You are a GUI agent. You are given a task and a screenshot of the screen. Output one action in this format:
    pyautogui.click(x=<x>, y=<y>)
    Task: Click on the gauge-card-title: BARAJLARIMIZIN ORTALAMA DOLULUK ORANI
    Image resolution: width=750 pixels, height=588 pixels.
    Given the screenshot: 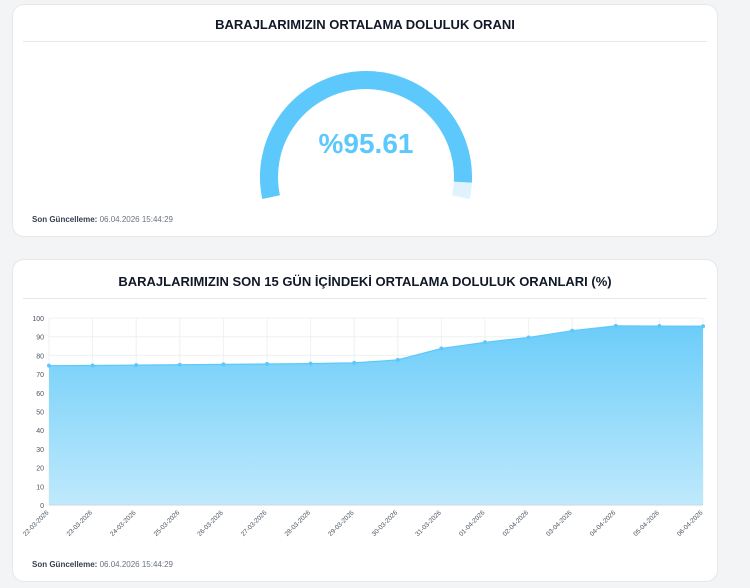 What is the action you would take?
    pyautogui.click(x=365, y=24)
    